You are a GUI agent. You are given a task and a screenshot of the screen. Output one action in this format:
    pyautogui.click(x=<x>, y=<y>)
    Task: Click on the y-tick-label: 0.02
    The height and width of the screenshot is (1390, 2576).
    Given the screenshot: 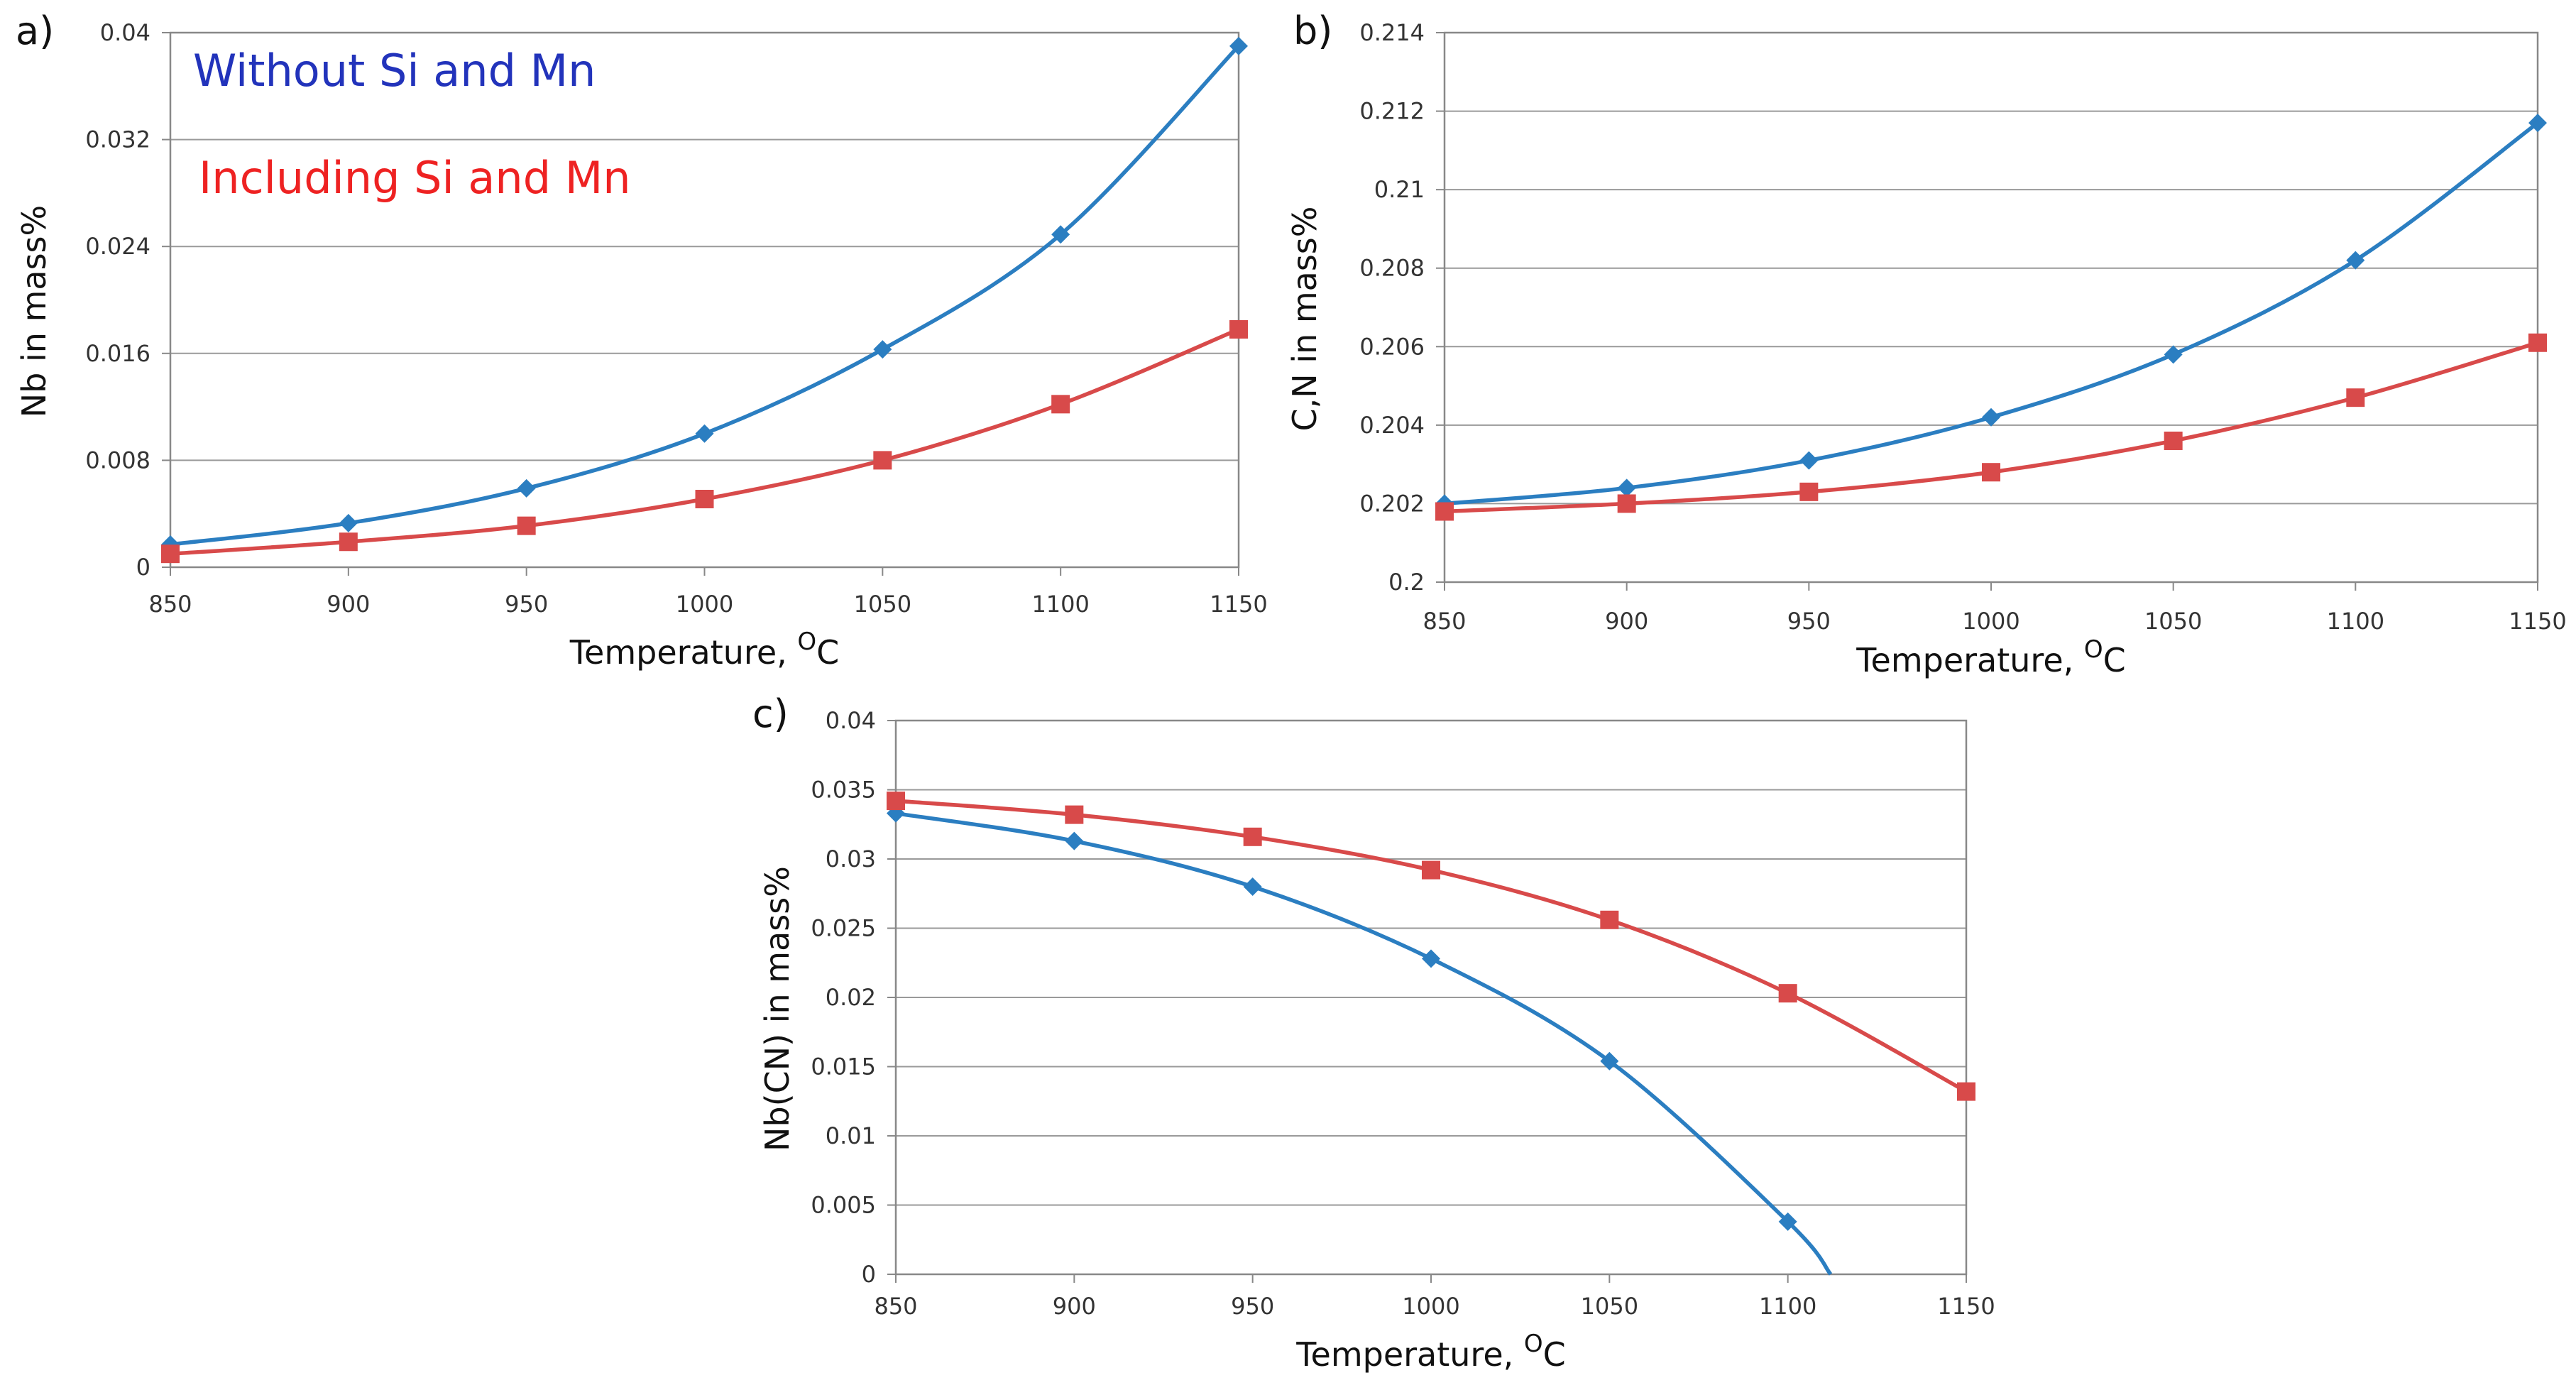 What is the action you would take?
    pyautogui.click(x=851, y=998)
    